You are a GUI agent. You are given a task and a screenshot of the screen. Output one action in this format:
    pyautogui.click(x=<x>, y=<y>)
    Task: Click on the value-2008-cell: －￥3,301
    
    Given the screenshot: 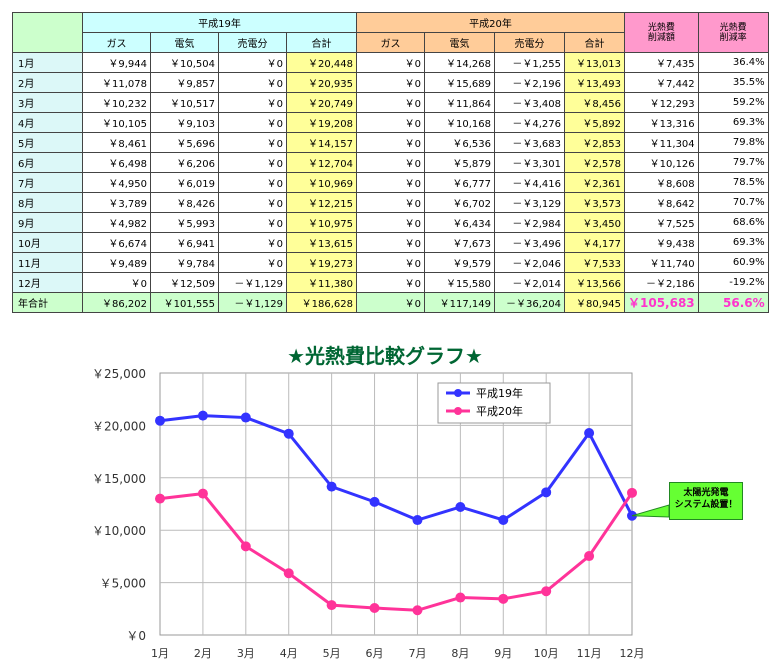 What is the action you would take?
    pyautogui.click(x=529, y=162)
    